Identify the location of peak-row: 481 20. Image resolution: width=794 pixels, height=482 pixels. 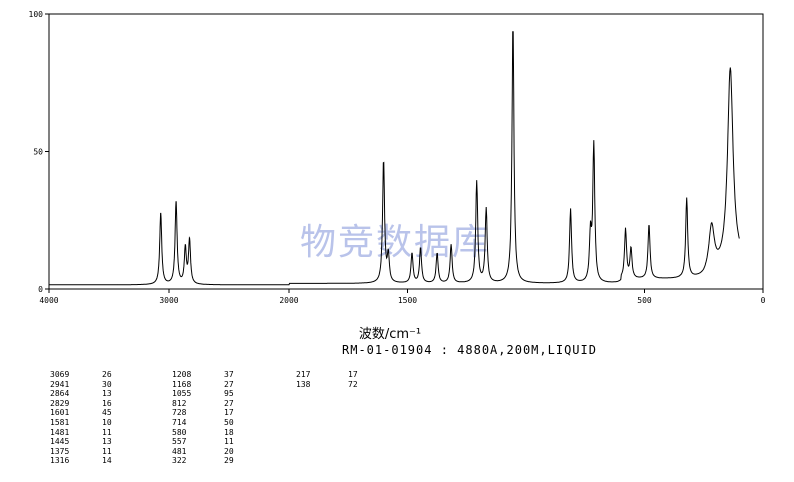
(233, 452).